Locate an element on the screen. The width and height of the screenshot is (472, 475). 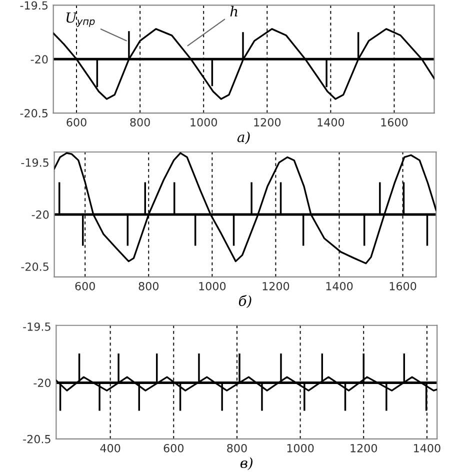
x-axis-title: б) is located at coordinates (245, 301).